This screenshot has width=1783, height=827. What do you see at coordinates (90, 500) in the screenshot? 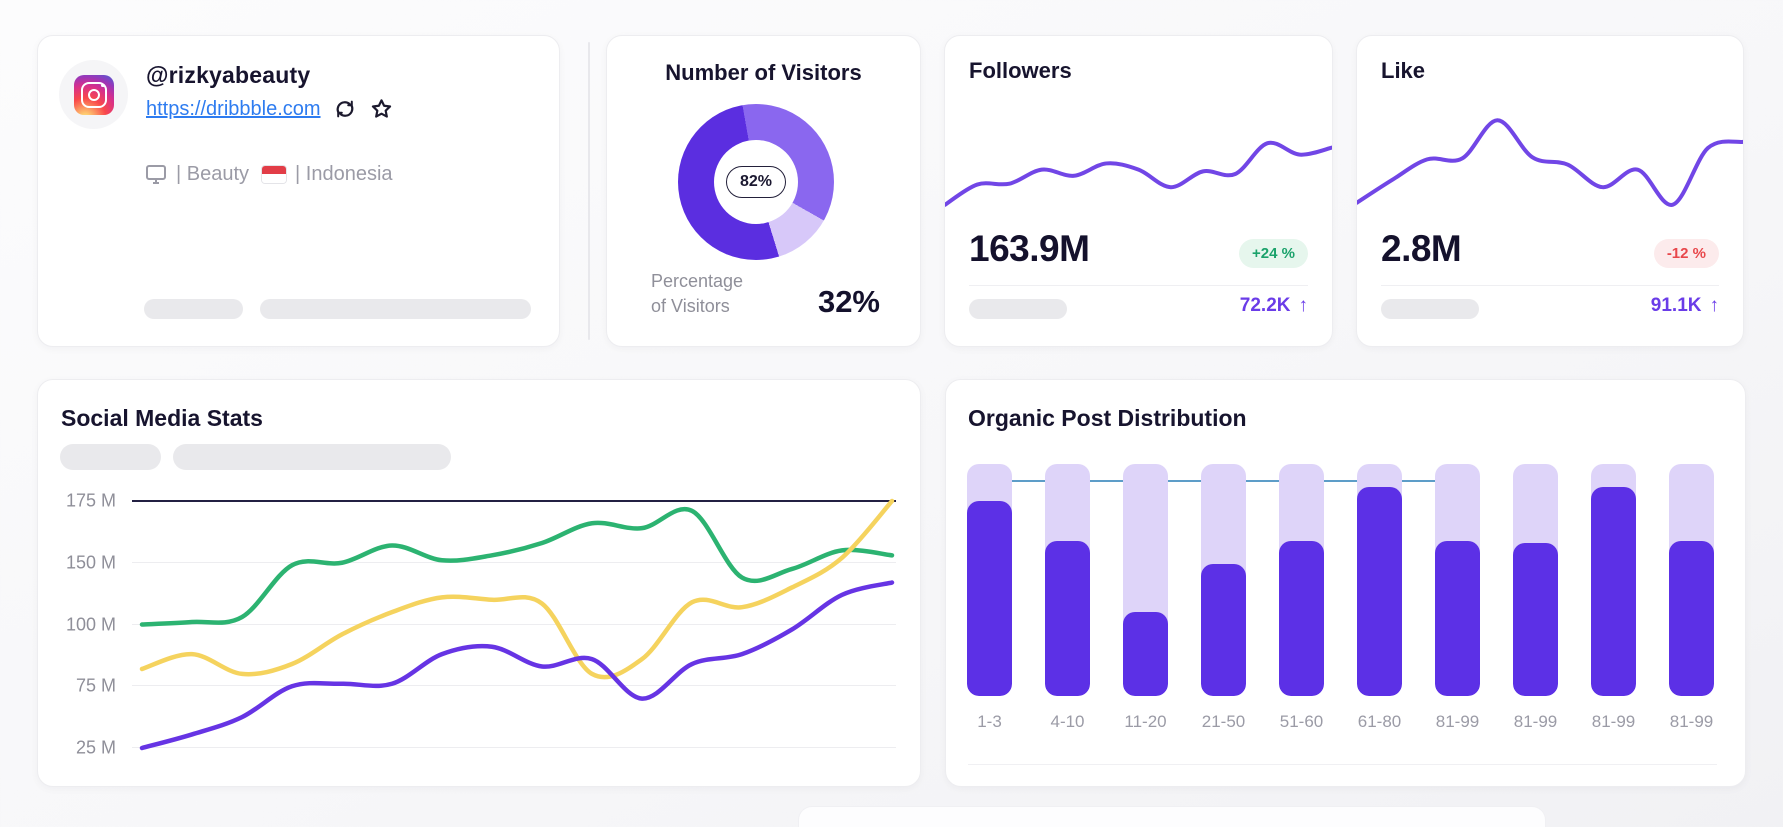
I see `y-tick-label: 175 M` at bounding box center [90, 500].